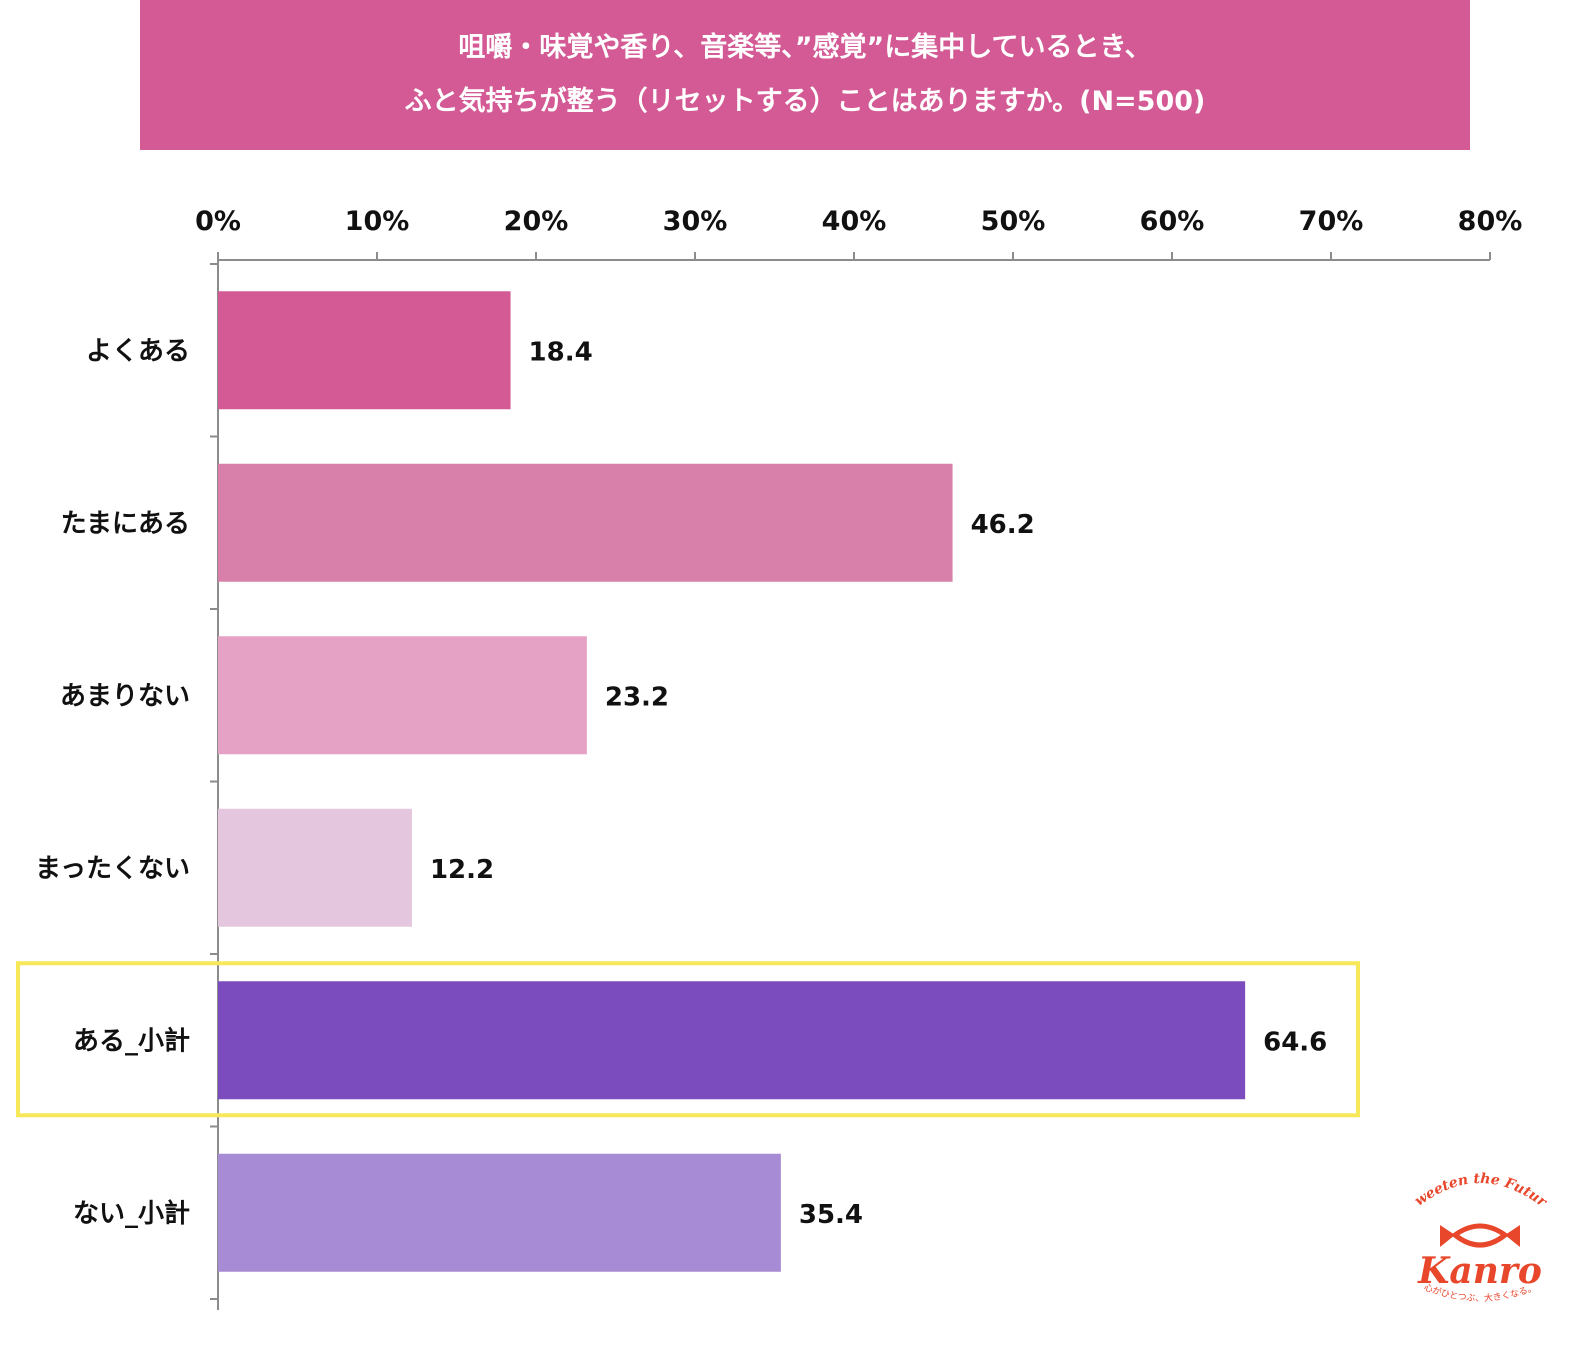 This screenshot has height=1350, width=1584. I want to click on kanro-logo: Sweeten the Future Kanro 心がひとつぶ、大きくなる。, so click(1475, 1234).